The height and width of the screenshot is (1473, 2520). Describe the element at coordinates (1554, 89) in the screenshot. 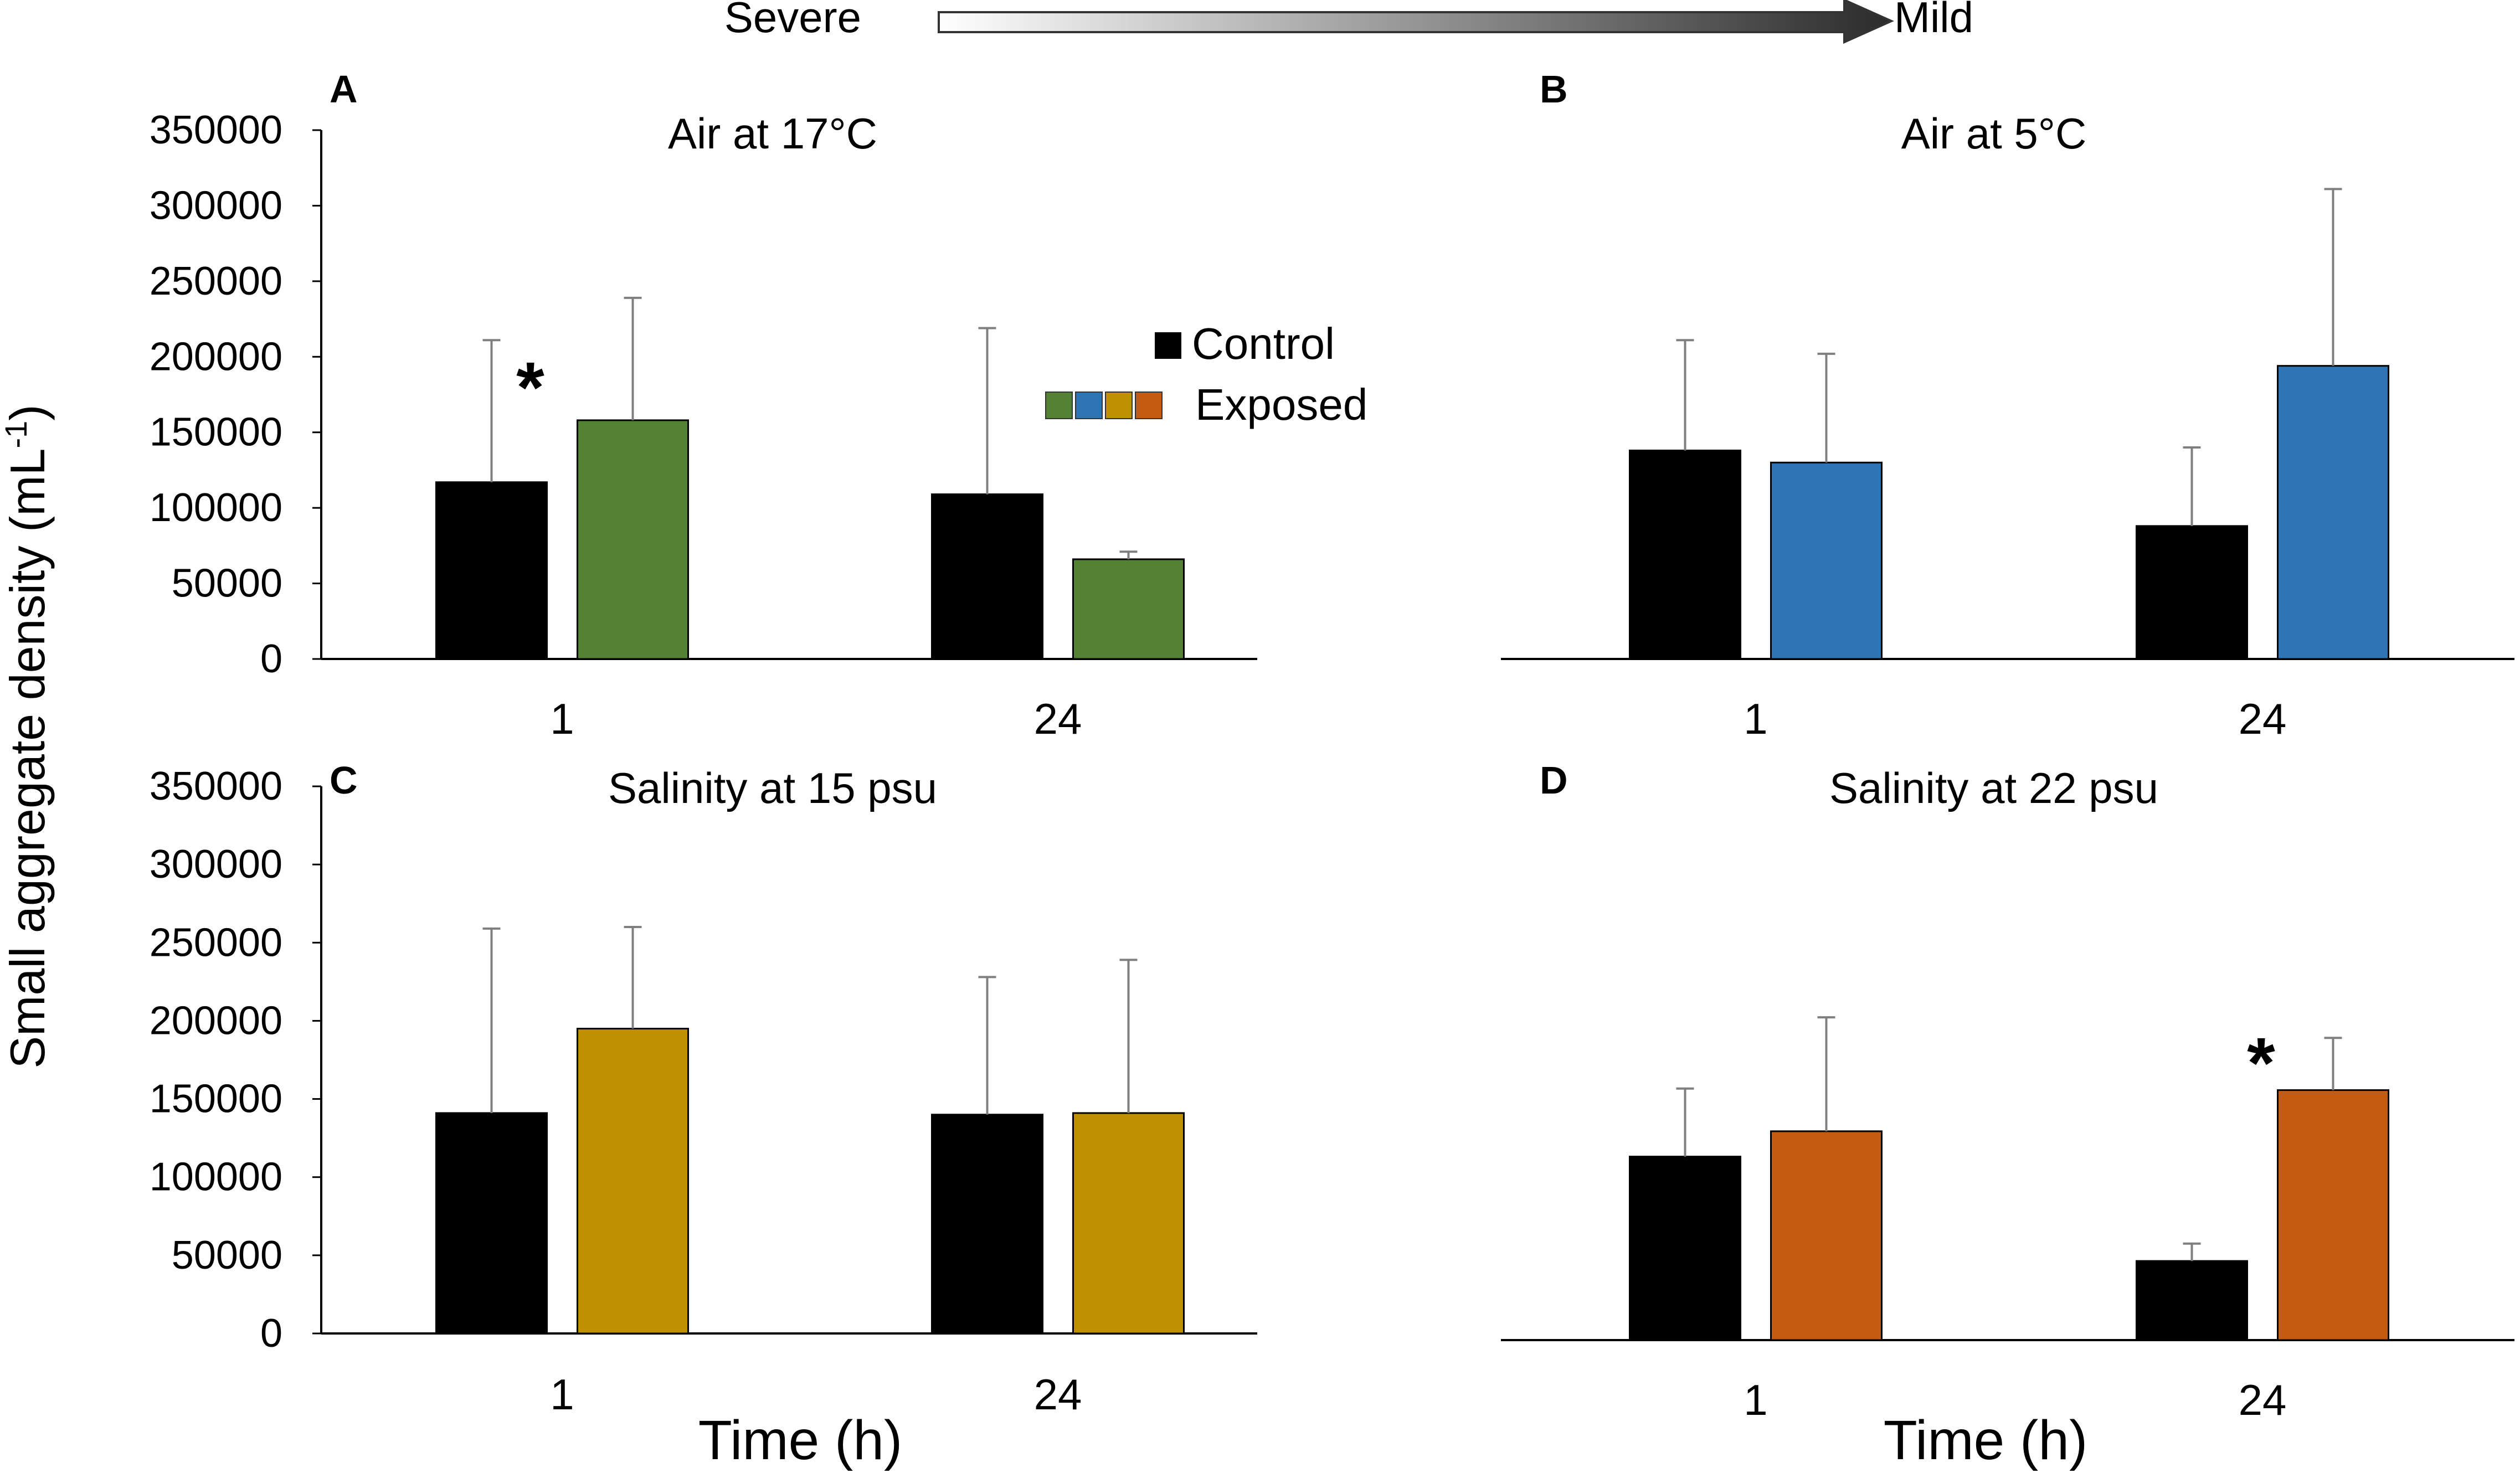

I see `panel-letter: B` at that location.